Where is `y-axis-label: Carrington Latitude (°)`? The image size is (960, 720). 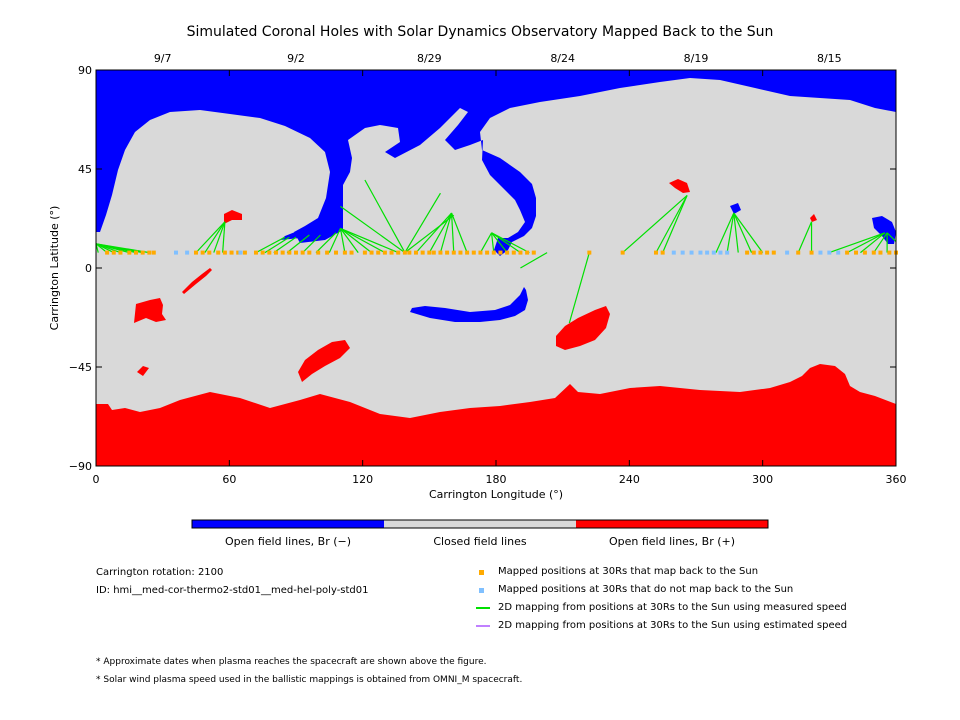
y-axis-label: Carrington Latitude (°) is located at coordinates (54, 268).